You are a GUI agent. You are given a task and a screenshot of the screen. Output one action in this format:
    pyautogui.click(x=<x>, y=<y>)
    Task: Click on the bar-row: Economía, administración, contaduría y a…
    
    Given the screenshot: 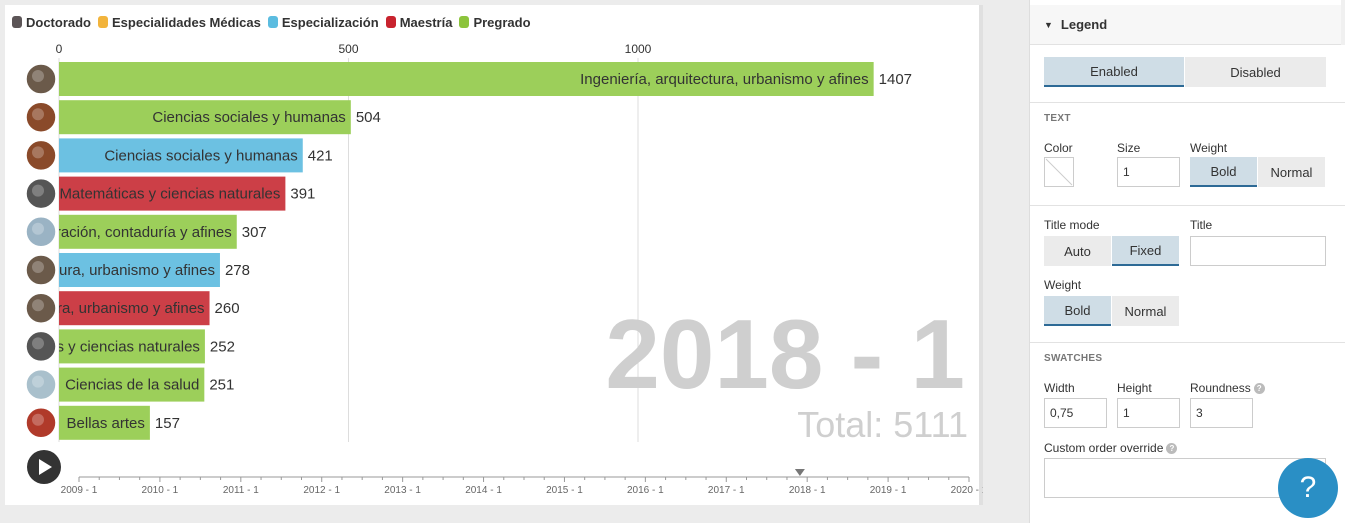 What is the action you would take?
    pyautogui.click(x=146, y=231)
    